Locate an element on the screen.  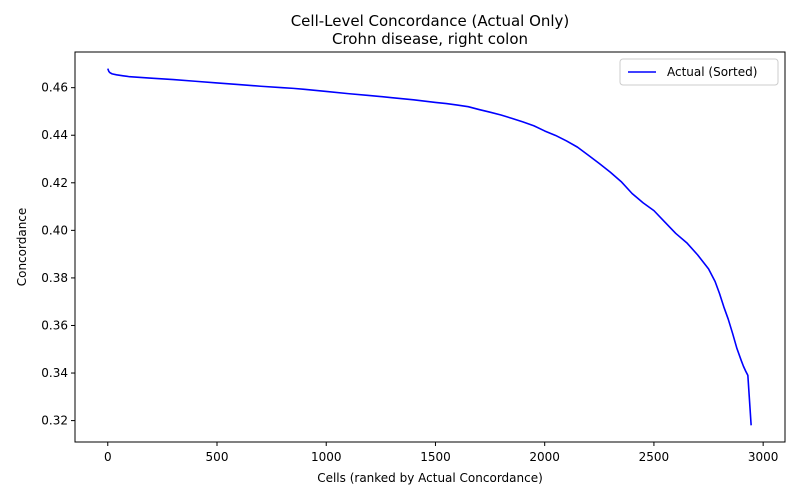
x-tick-label: 2000 is located at coordinates (544, 457).